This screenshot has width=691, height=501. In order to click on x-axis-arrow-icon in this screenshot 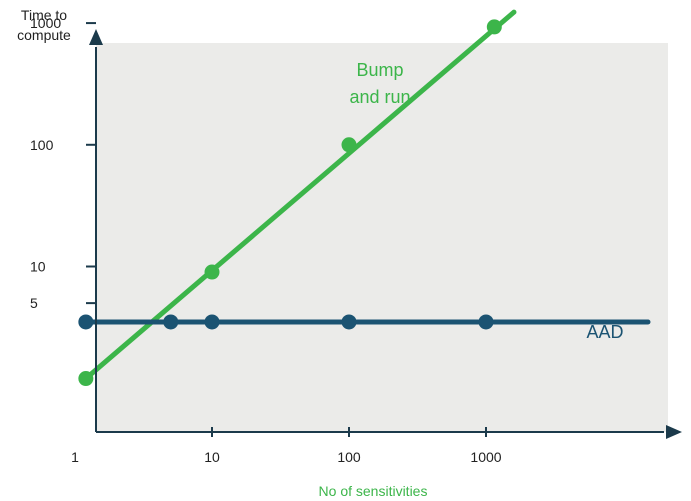, I will do `click(674, 432)`.